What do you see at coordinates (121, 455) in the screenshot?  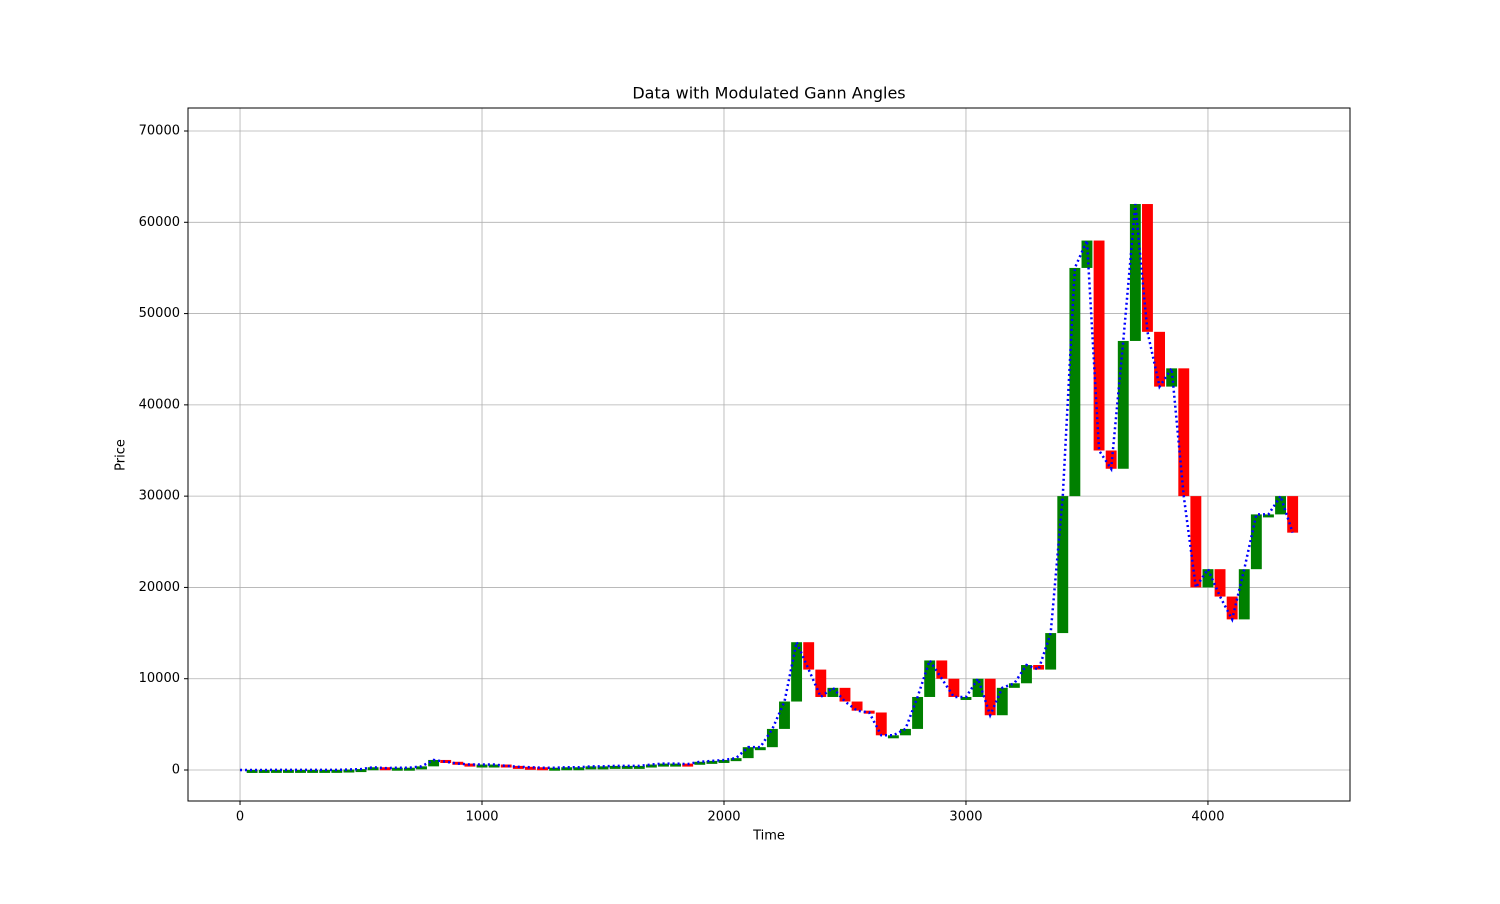 I see `y-axis-label: Price` at bounding box center [121, 455].